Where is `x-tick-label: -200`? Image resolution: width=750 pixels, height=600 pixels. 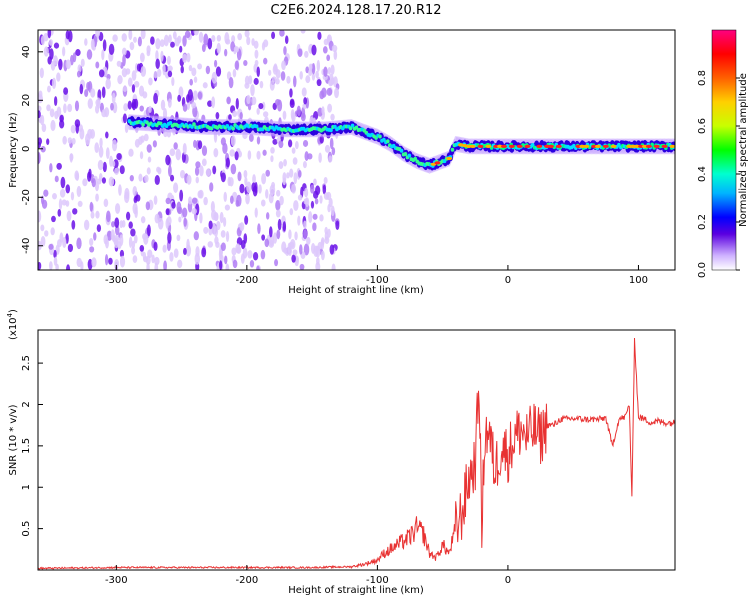
x-tick-label: -200 is located at coordinates (247, 580).